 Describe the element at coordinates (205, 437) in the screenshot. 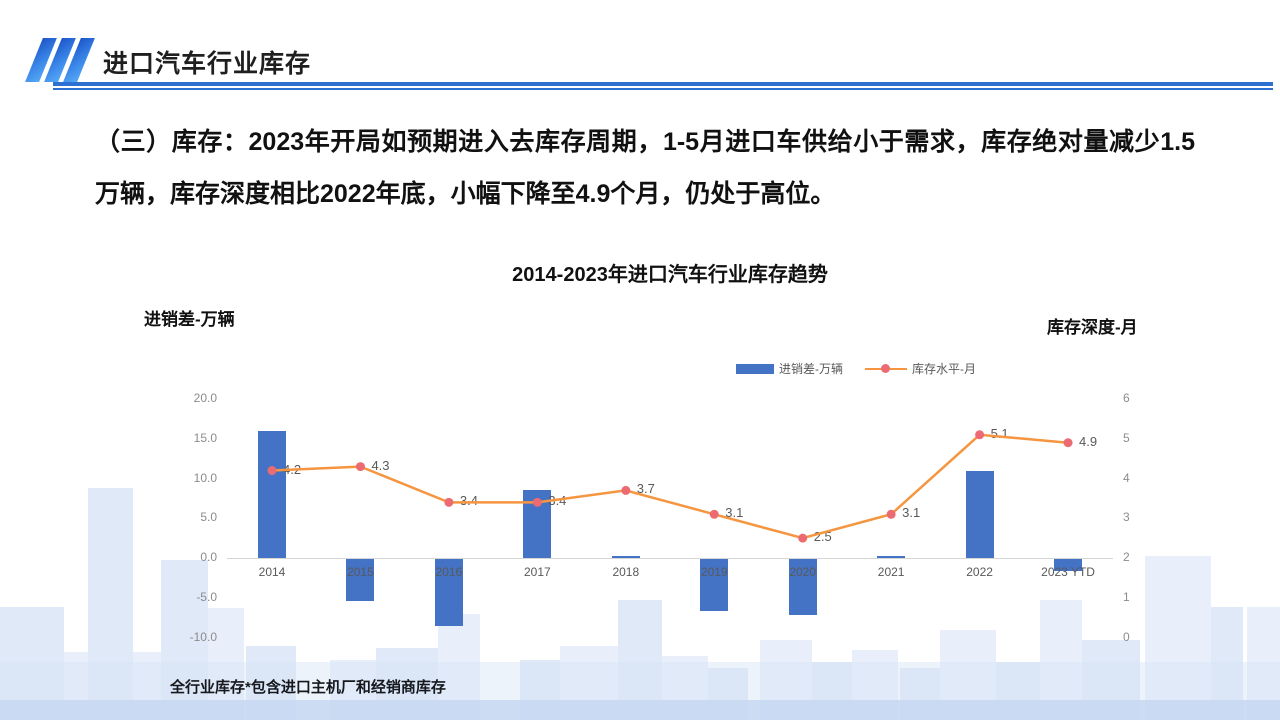

I see `y-axis-tick-left: 15.0` at that location.